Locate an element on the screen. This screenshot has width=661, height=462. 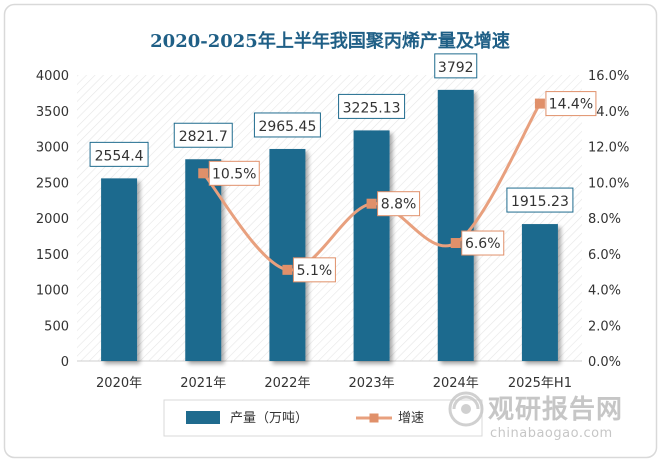
bar-value-label: 2965.45 is located at coordinates (287, 127).